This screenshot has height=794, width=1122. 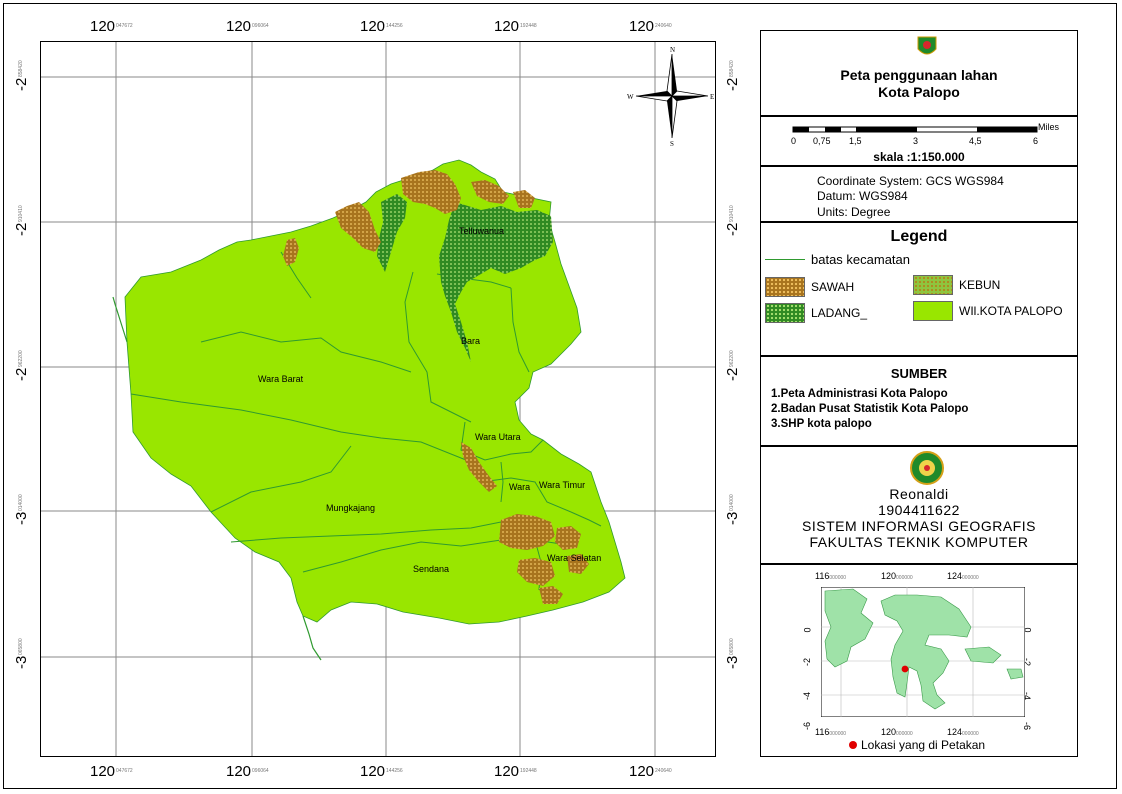 I want to click on source-item: 1.Peta Administrasi Kota Palopo, so click(x=859, y=394).